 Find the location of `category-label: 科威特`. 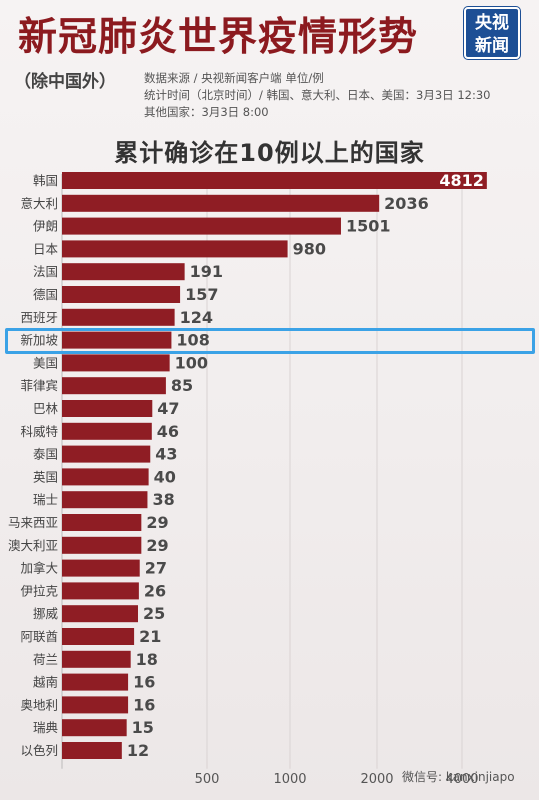

category-label: 科威特 is located at coordinates (39, 431).